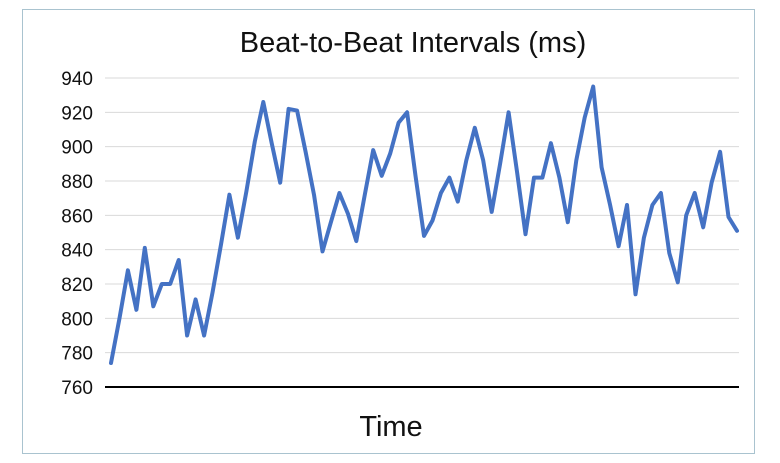 The height and width of the screenshot is (463, 780). What do you see at coordinates (77, 251) in the screenshot?
I see `y-tick-label: 840` at bounding box center [77, 251].